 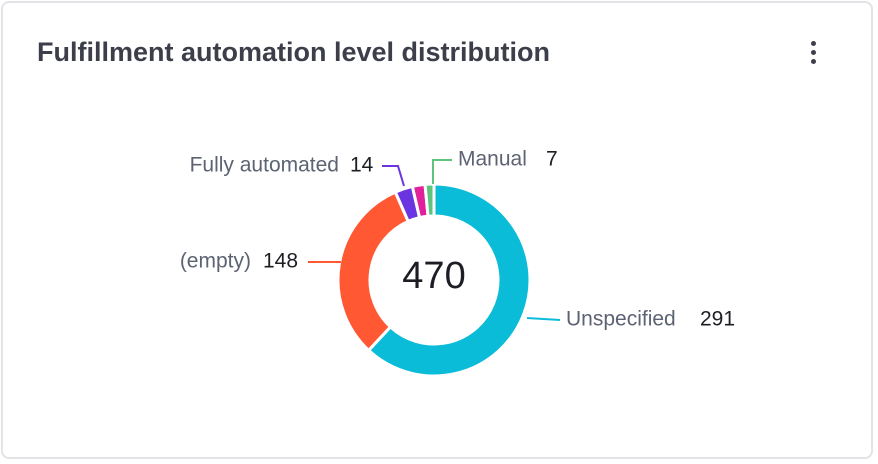 What do you see at coordinates (264, 165) in the screenshot?
I see `slice-label: Fully automated` at bounding box center [264, 165].